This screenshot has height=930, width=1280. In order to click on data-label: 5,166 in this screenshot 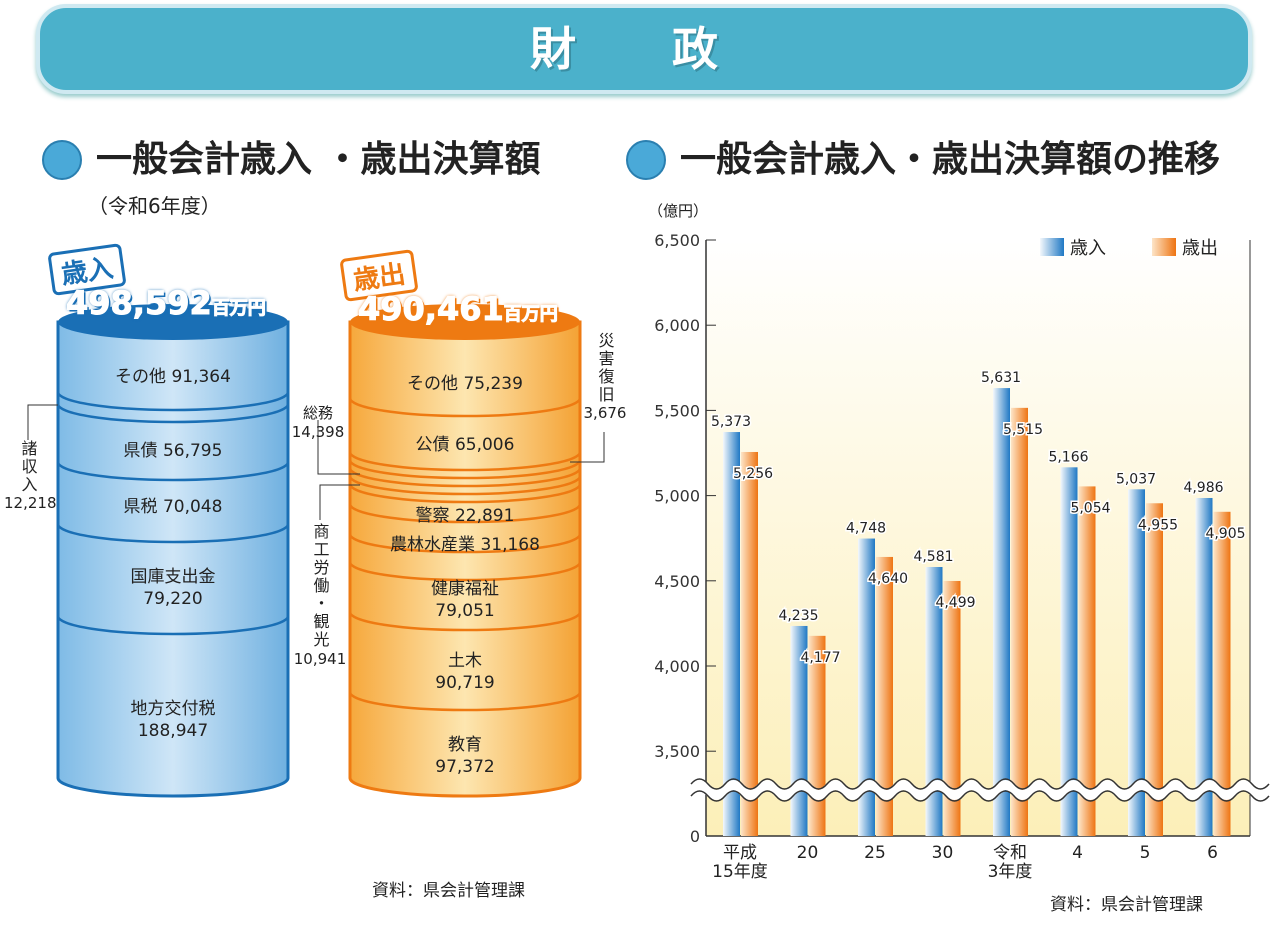, I will do `click(1068, 457)`.